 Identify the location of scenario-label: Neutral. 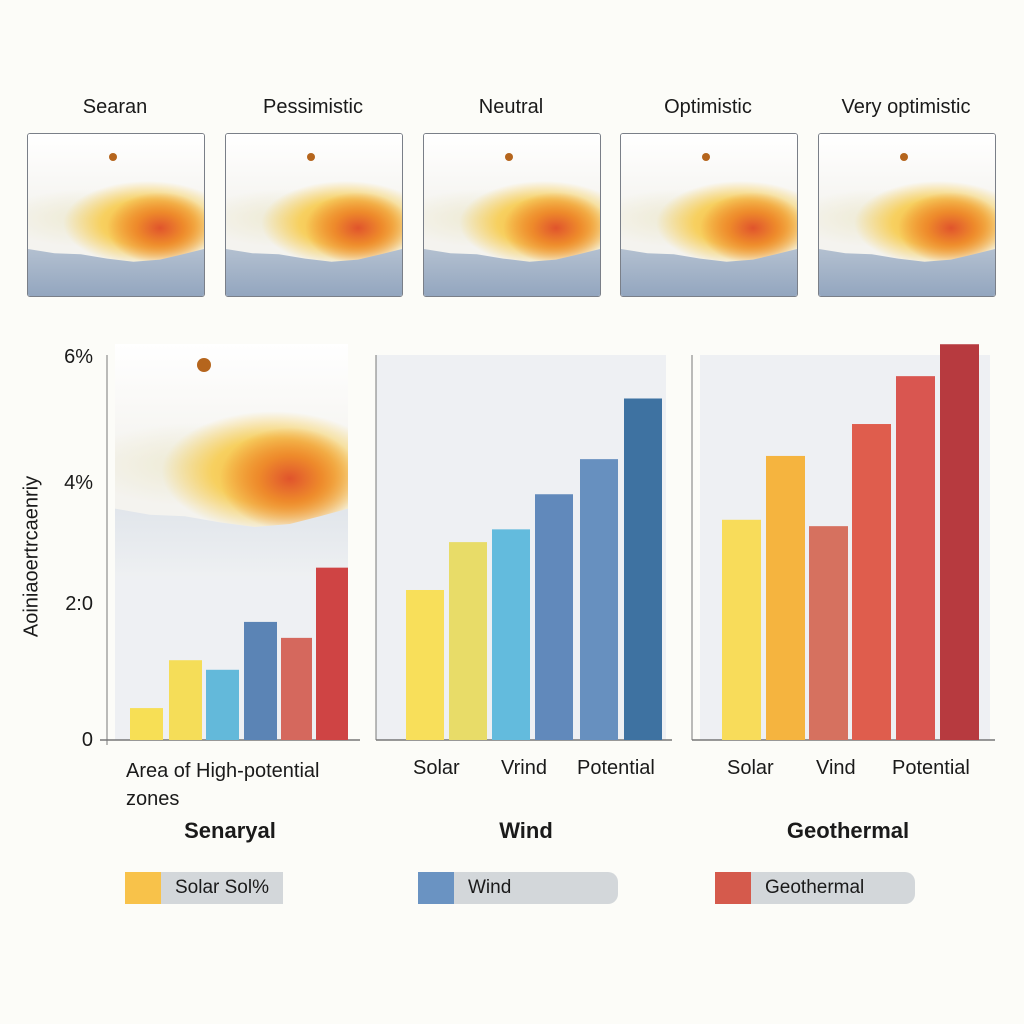
(511, 107).